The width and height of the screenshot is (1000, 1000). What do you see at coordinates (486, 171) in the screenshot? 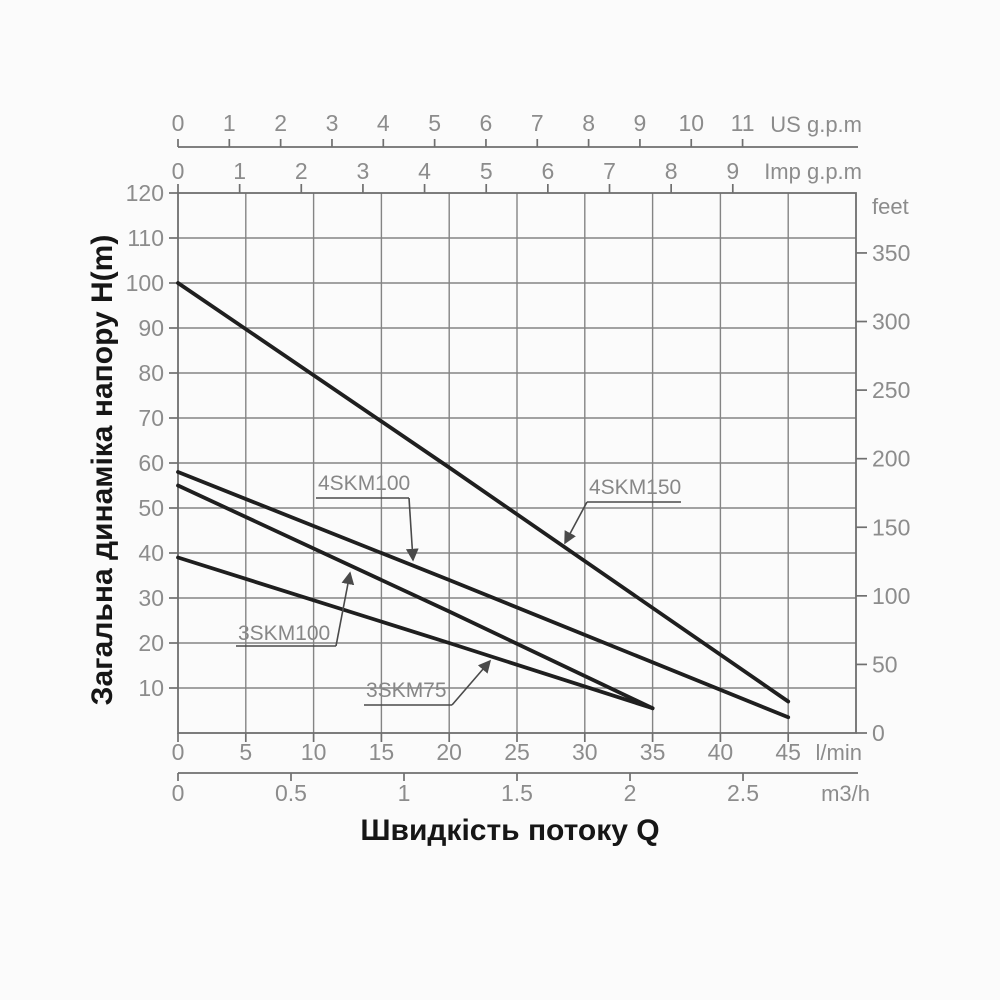
I see `impgpm-axis-tick-label: 5` at bounding box center [486, 171].